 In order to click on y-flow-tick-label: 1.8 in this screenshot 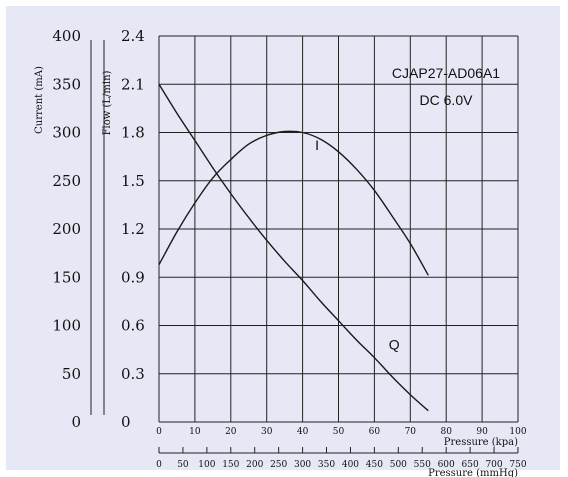, I will do `click(133, 133)`.